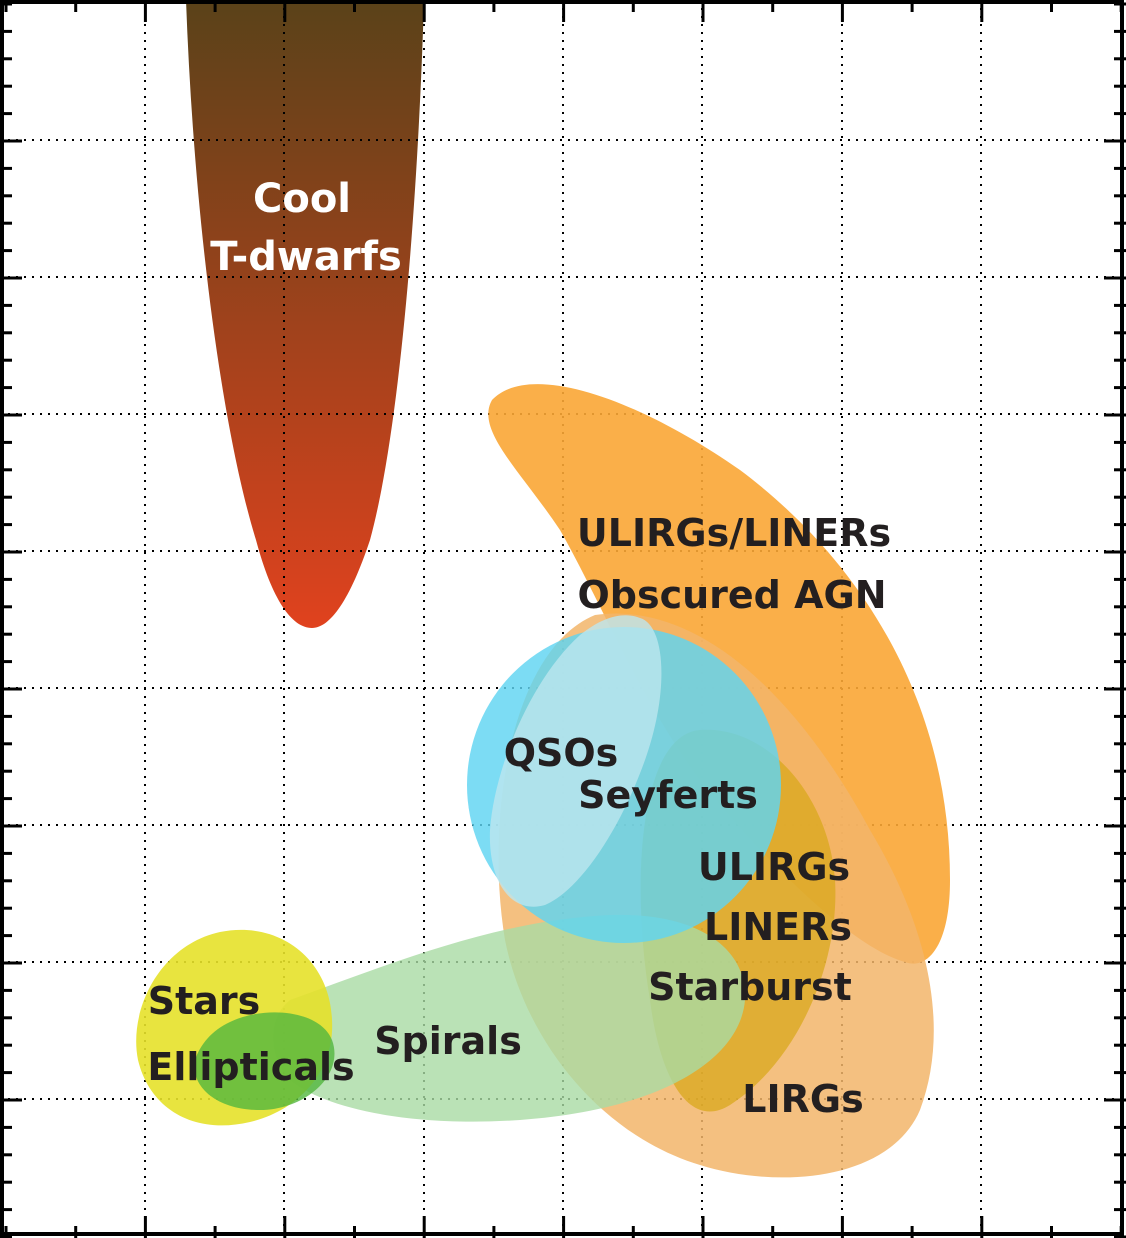 This screenshot has width=1126, height=1238. Describe the element at coordinates (250, 1067) in the screenshot. I see `label-ellipticals: Ellipticals` at that location.